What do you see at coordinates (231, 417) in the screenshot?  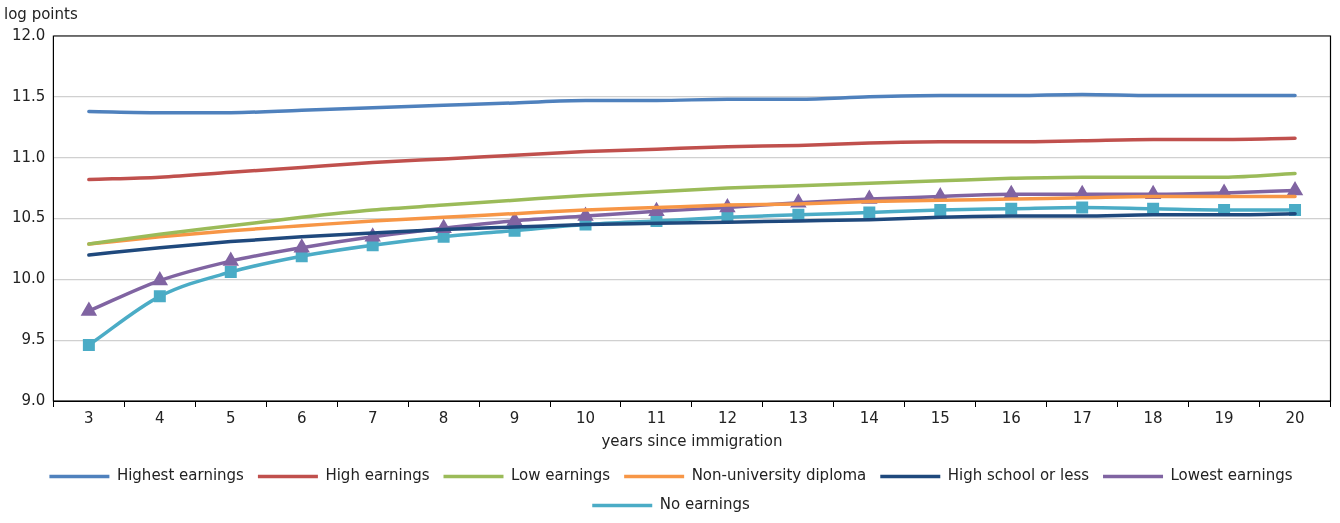 I see `x-tick-label: 5` at bounding box center [231, 417].